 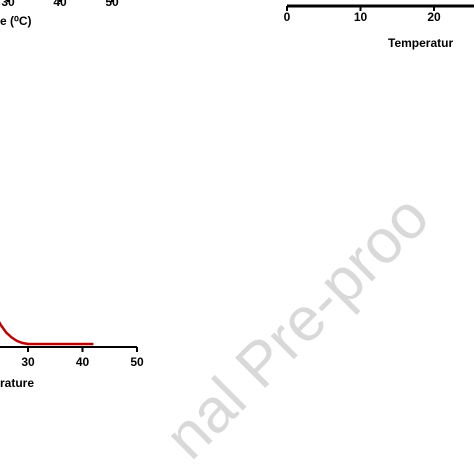 I want to click on data-line, so click(x=47, y=333).